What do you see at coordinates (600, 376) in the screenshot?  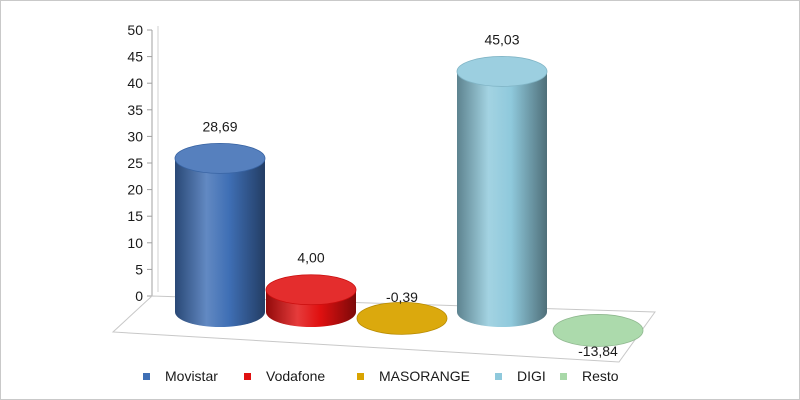 I see `legend-label-resto: Resto` at bounding box center [600, 376].